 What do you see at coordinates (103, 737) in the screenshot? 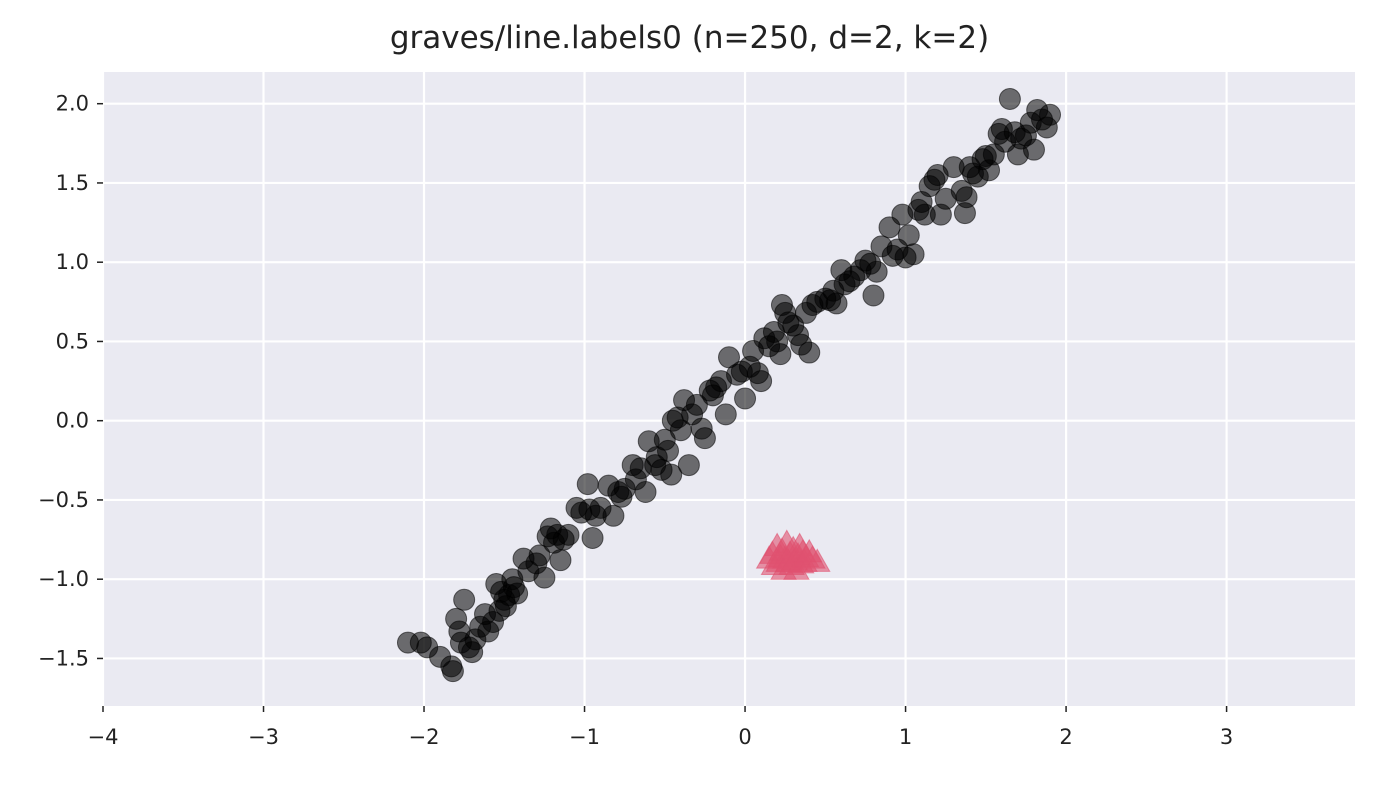
I see `x-tick-label: −4` at bounding box center [103, 737].